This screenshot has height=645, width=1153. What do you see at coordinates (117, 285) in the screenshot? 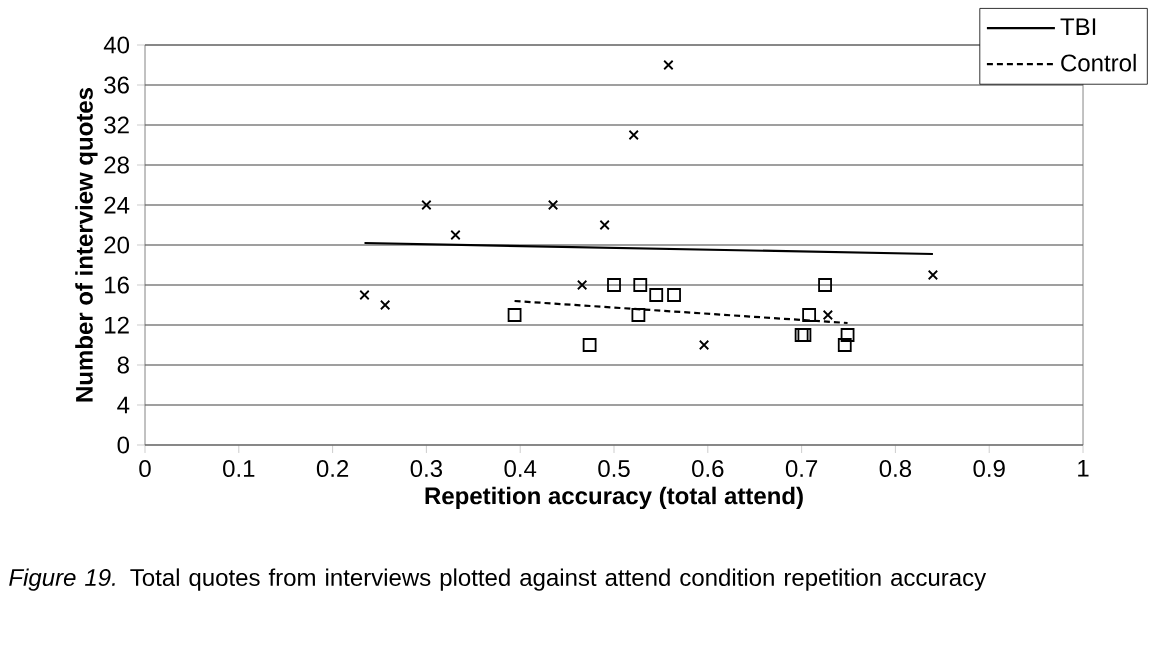
I see `y-tick-label: 16` at bounding box center [117, 285].